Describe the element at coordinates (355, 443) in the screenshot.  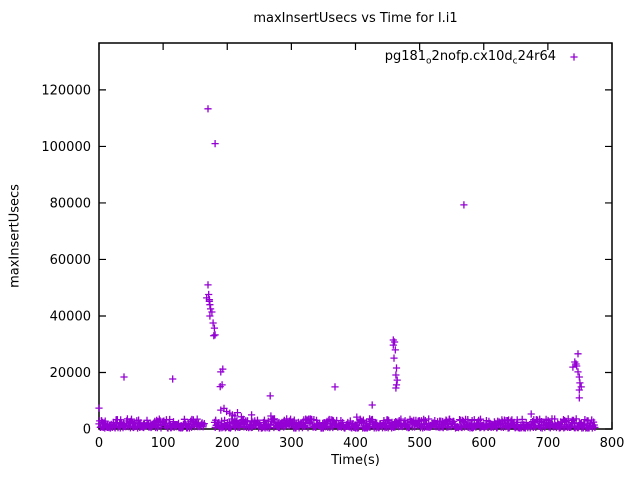
I see `svg-text: 400` at that location.